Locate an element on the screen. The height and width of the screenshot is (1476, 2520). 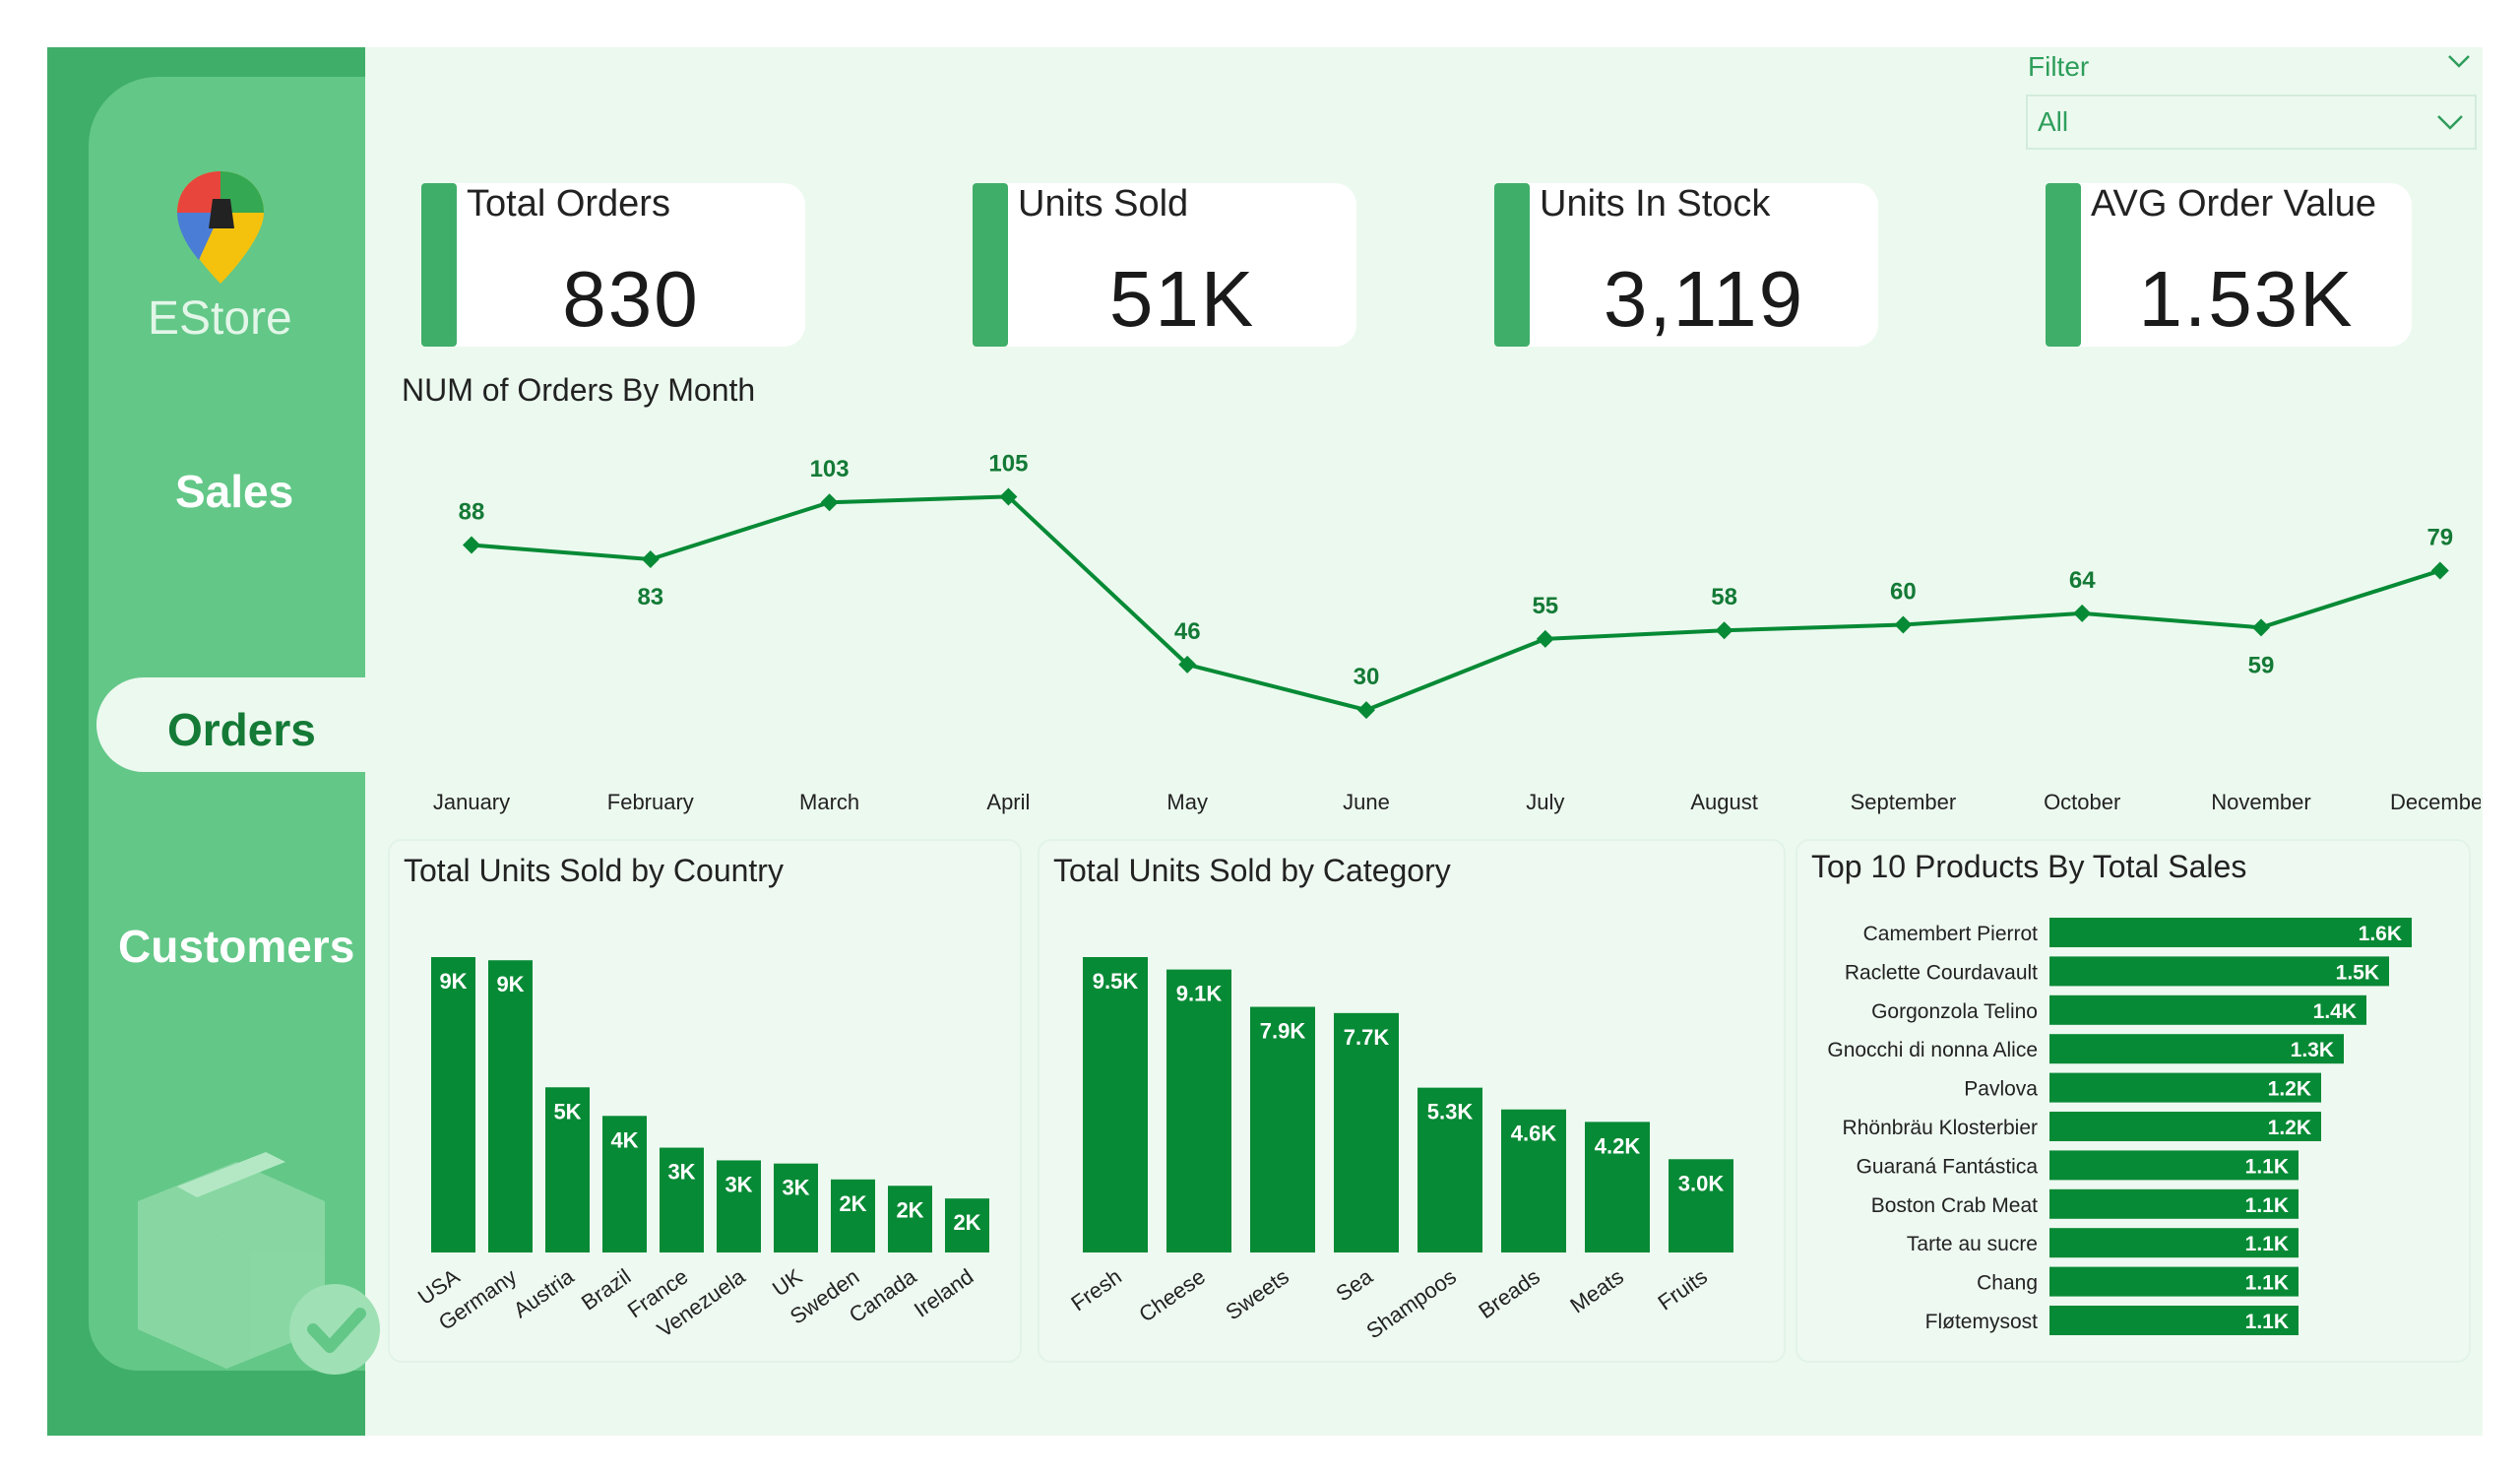
y-tick-label: Guaraná Fantástica is located at coordinates (1948, 1166).